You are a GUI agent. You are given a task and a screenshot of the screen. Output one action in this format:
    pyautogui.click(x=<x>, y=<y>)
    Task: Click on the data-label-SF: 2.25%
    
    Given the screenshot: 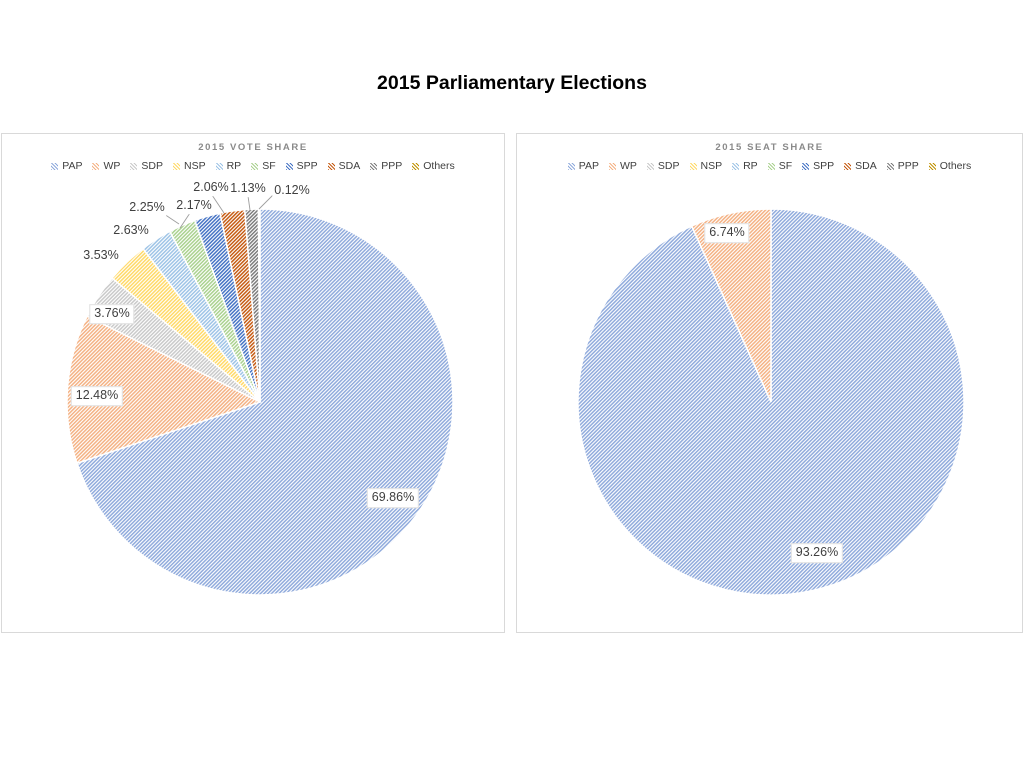 What is the action you would take?
    pyautogui.click(x=147, y=208)
    